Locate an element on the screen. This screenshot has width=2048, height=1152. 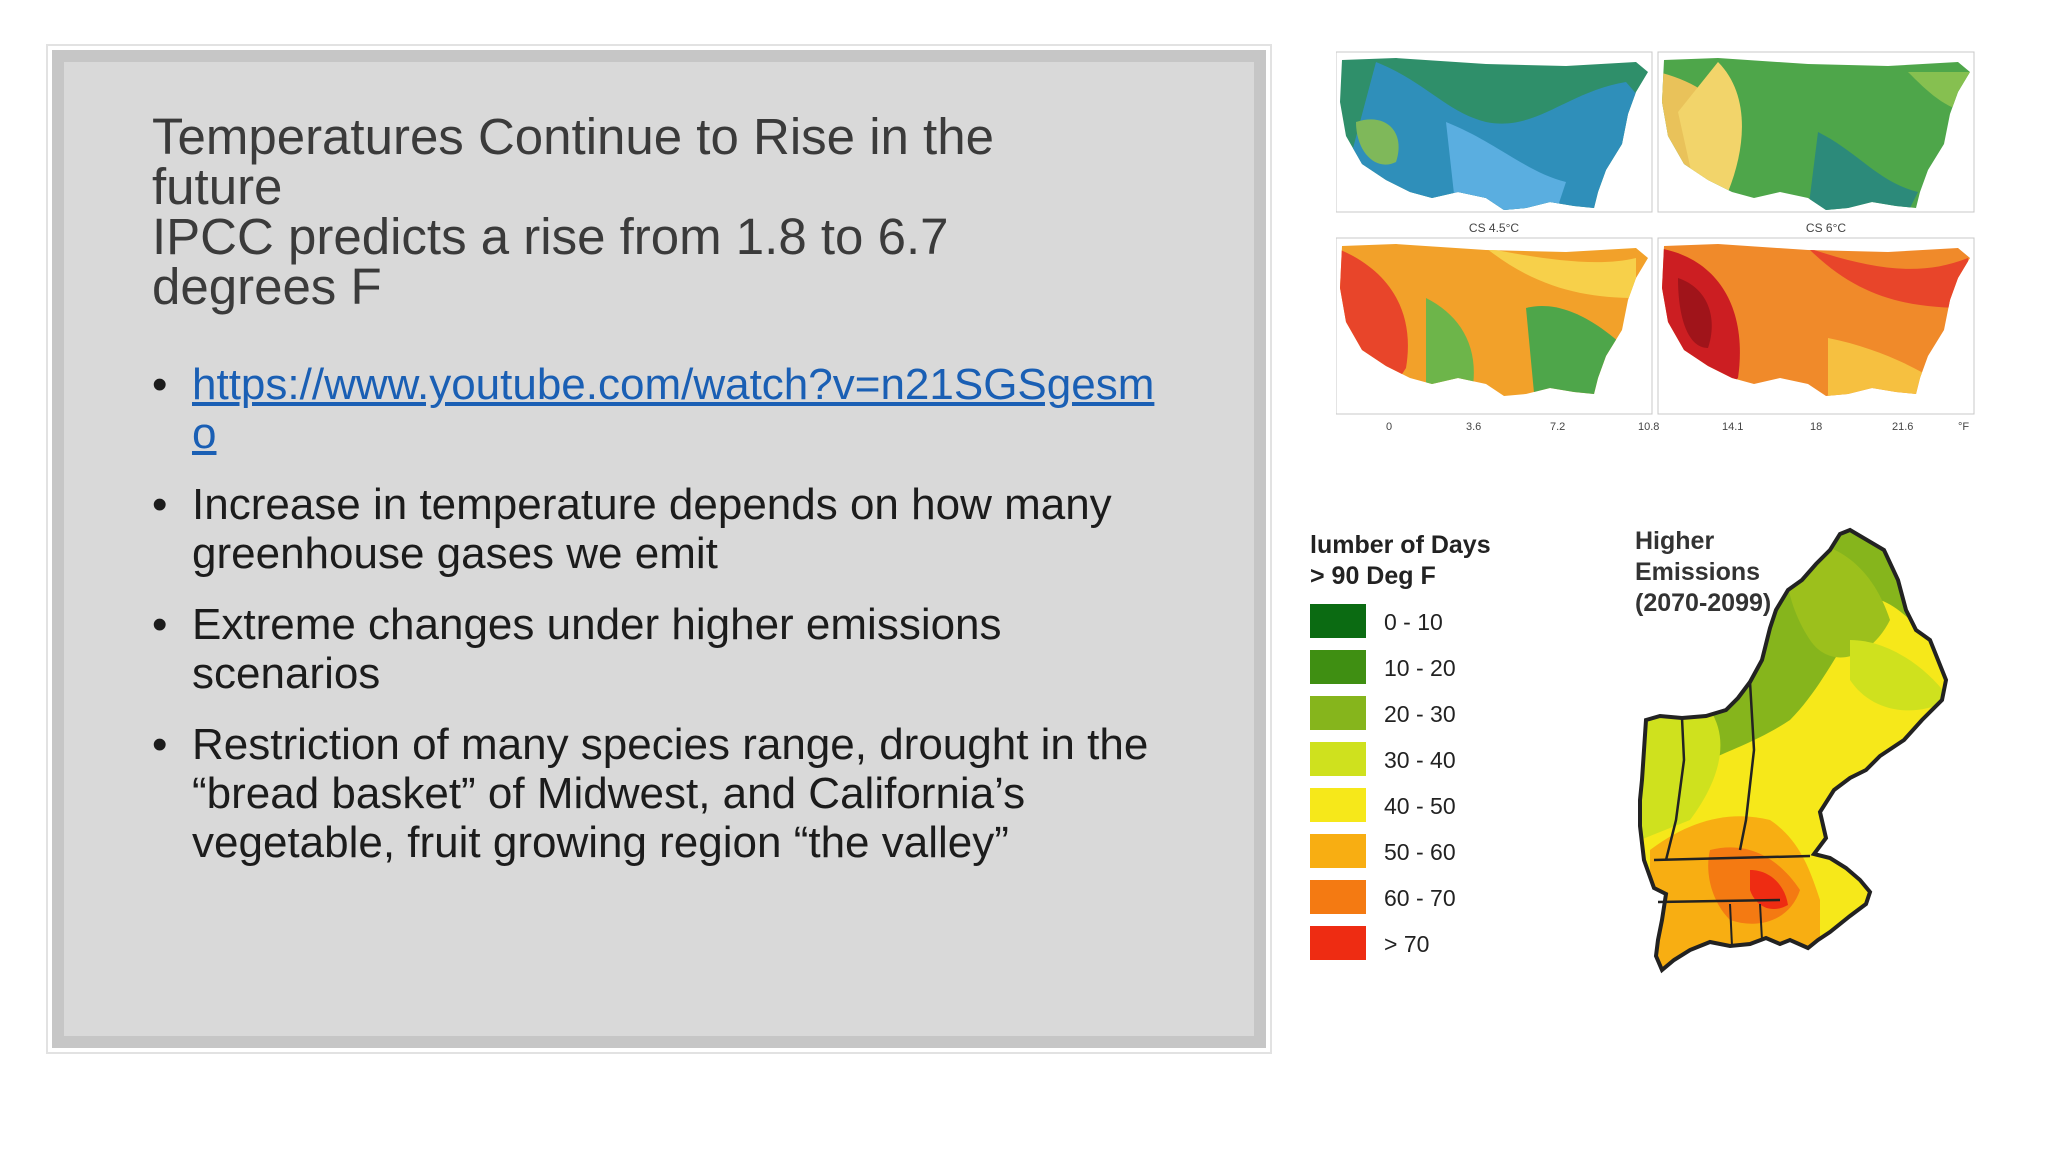
scenario-label-line: Emissions is located at coordinates (1697, 572).